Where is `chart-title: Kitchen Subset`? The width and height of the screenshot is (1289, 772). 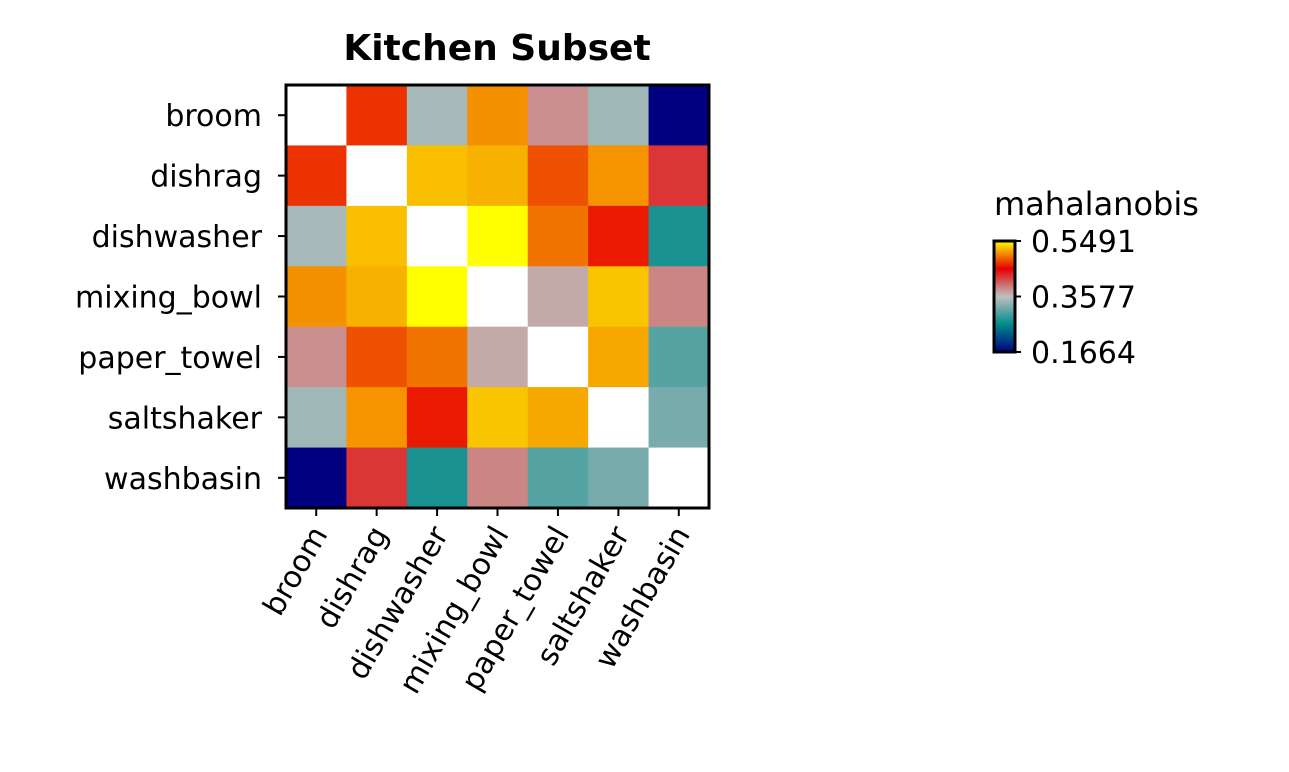 chart-title: Kitchen Subset is located at coordinates (496, 48).